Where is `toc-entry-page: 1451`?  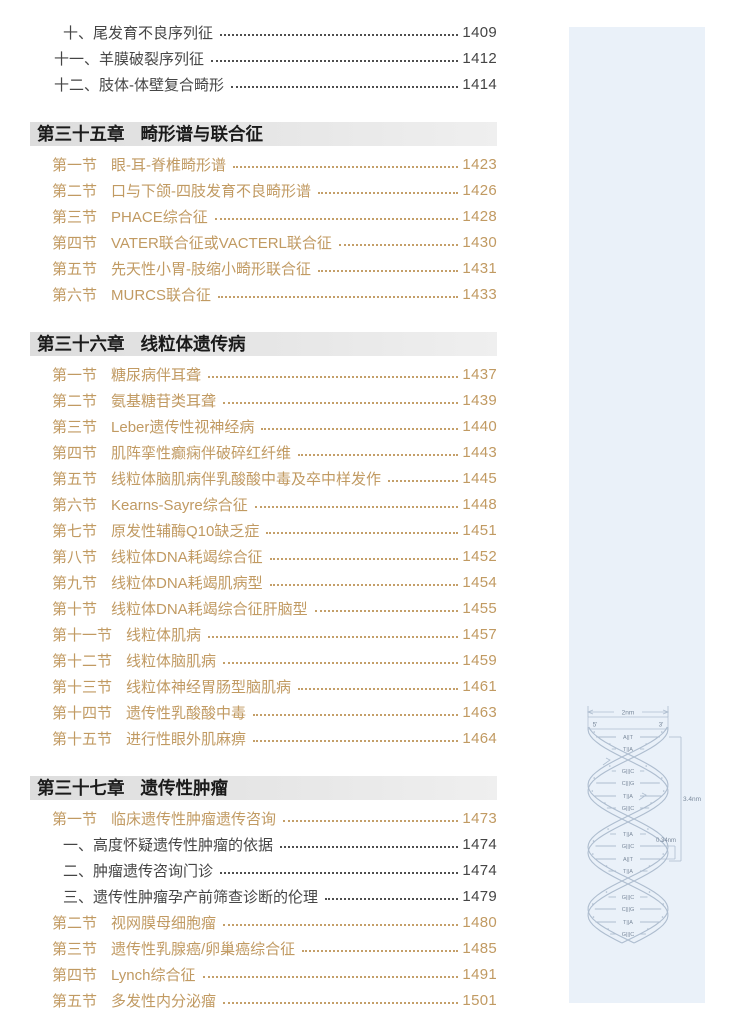 toc-entry-page: 1451 is located at coordinates (479, 530).